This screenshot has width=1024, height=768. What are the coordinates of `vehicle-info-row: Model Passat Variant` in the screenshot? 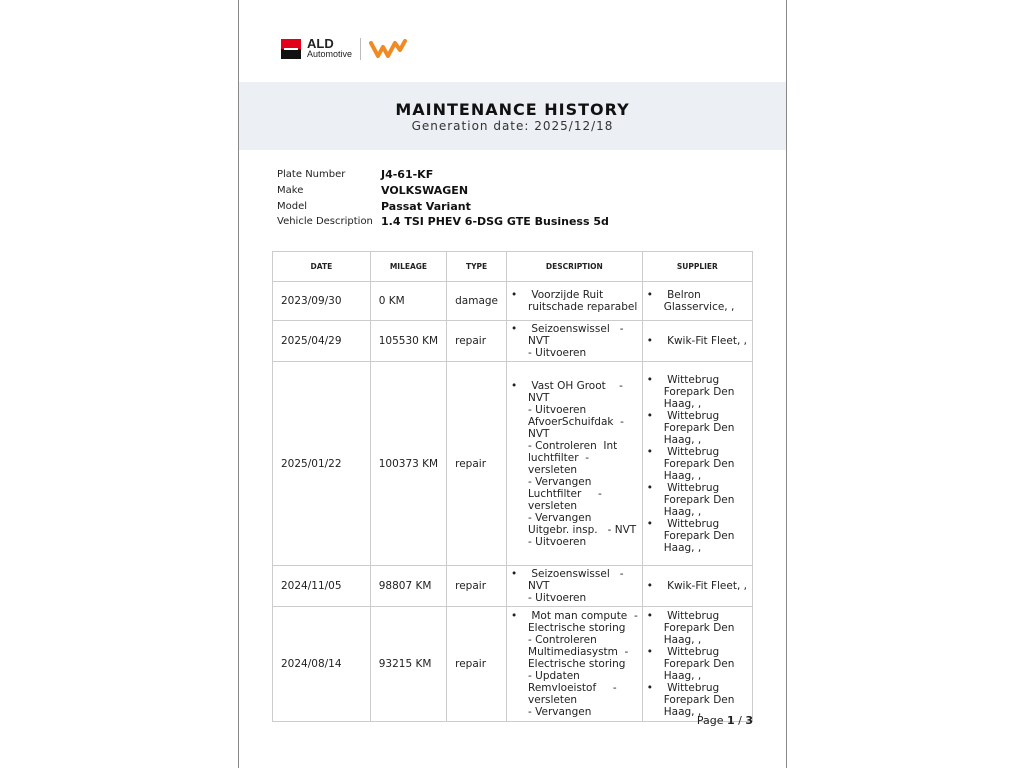 It's located at (443, 206).